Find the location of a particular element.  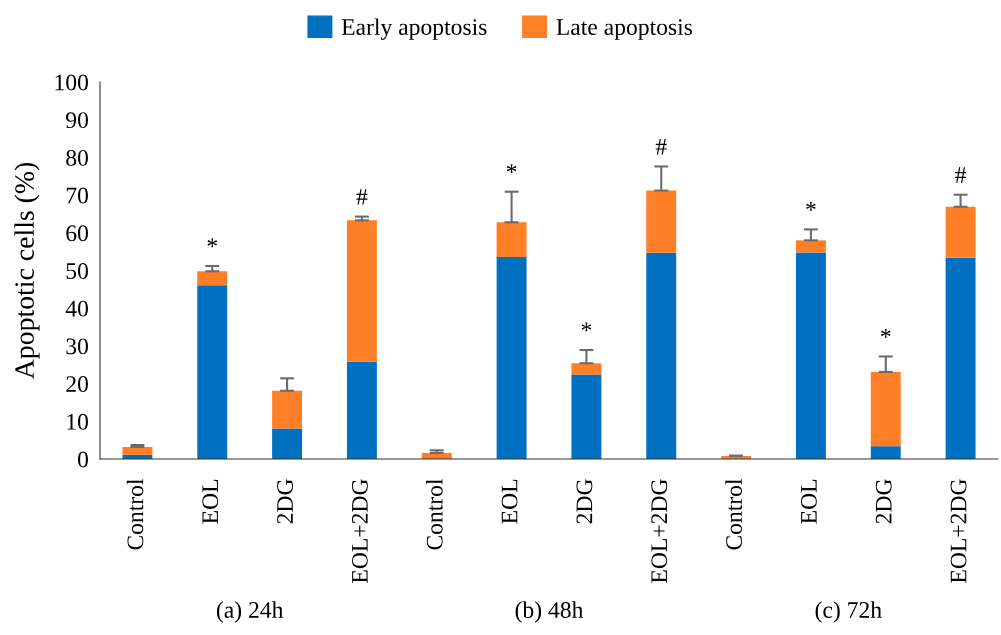

text: (b) 48h is located at coordinates (549, 612).